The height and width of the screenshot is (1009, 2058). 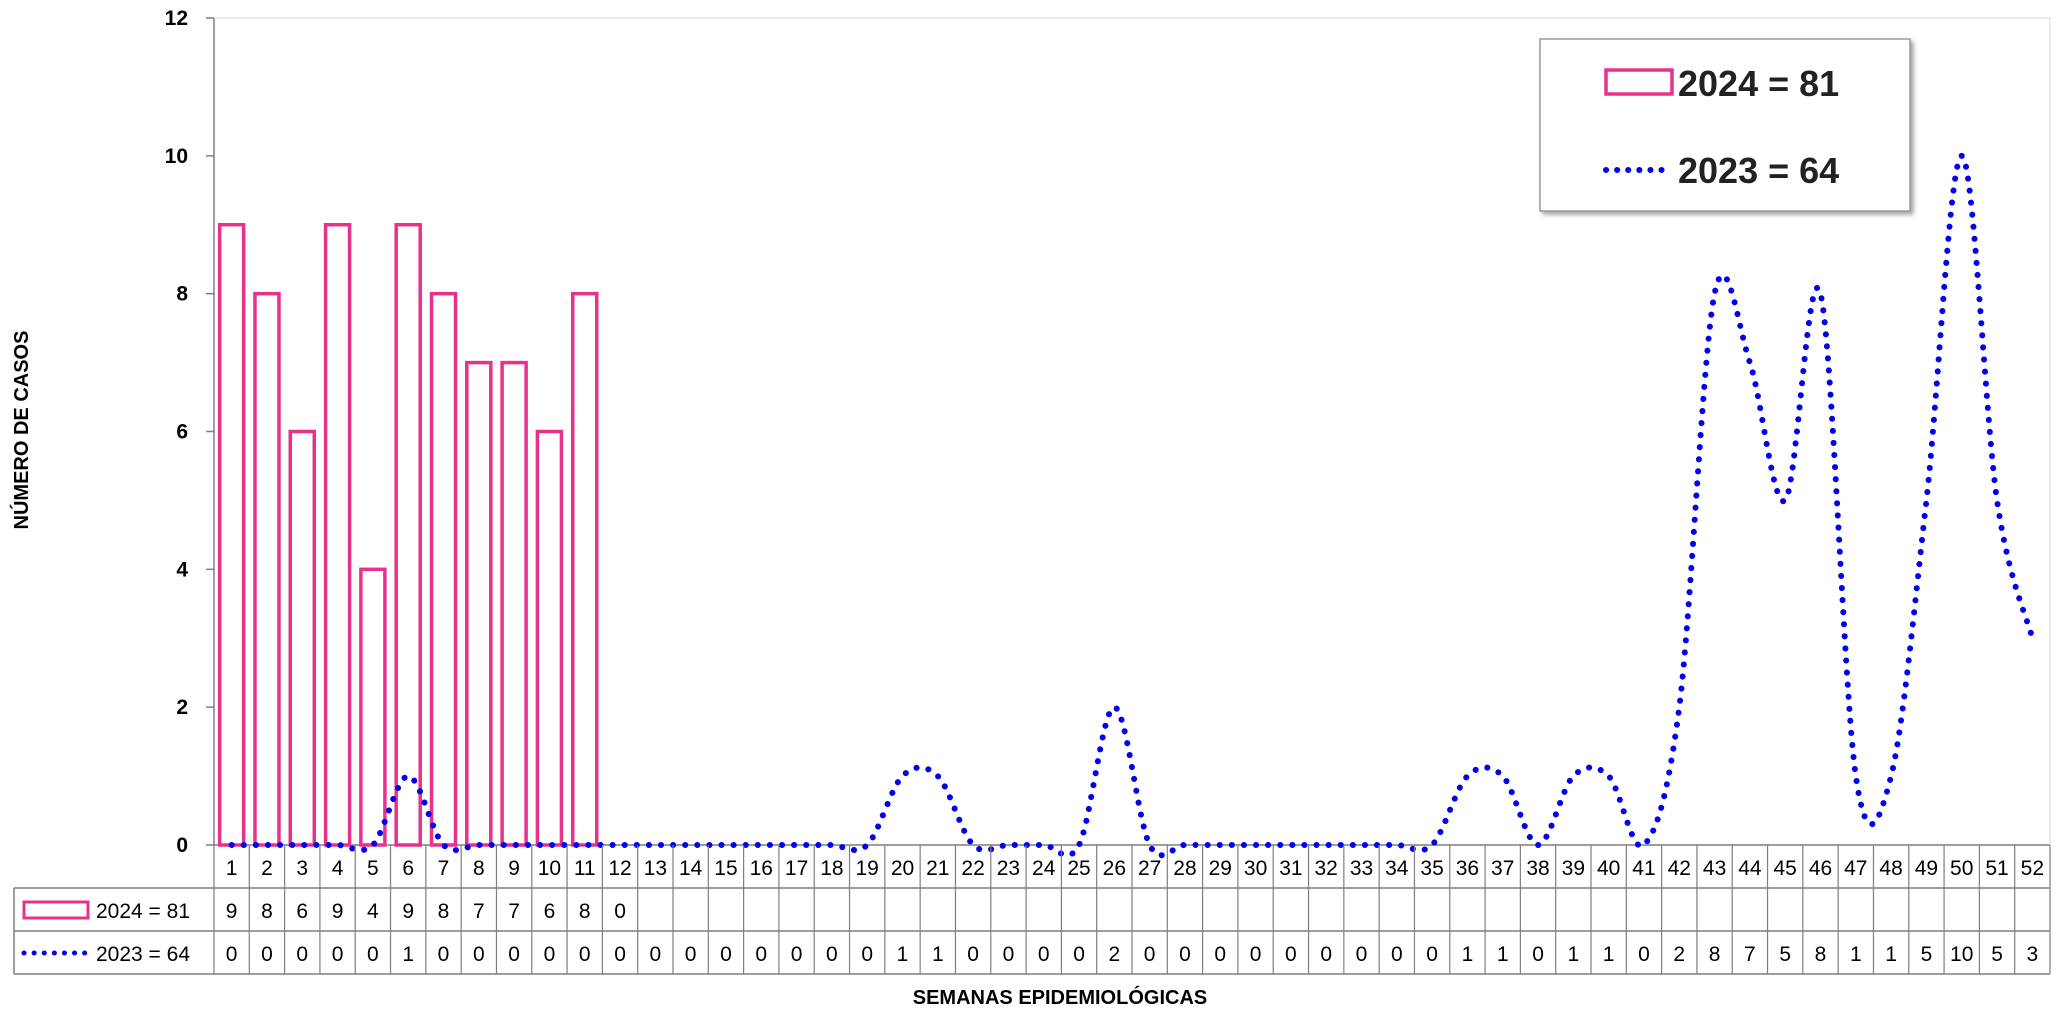 What do you see at coordinates (1820, 868) in the screenshot?
I see `x-tick-label: 46` at bounding box center [1820, 868].